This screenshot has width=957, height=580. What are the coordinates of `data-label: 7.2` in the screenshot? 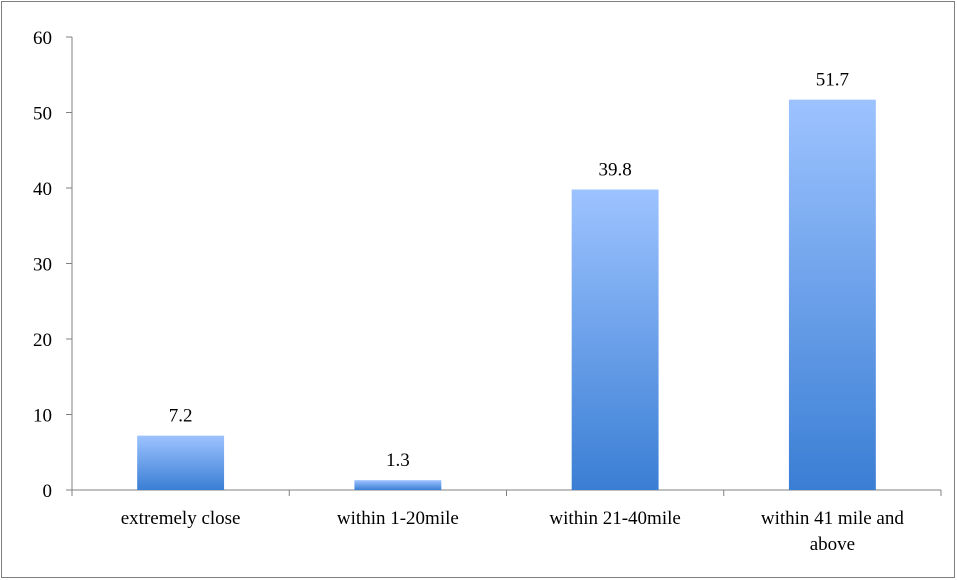 It's located at (181, 416).